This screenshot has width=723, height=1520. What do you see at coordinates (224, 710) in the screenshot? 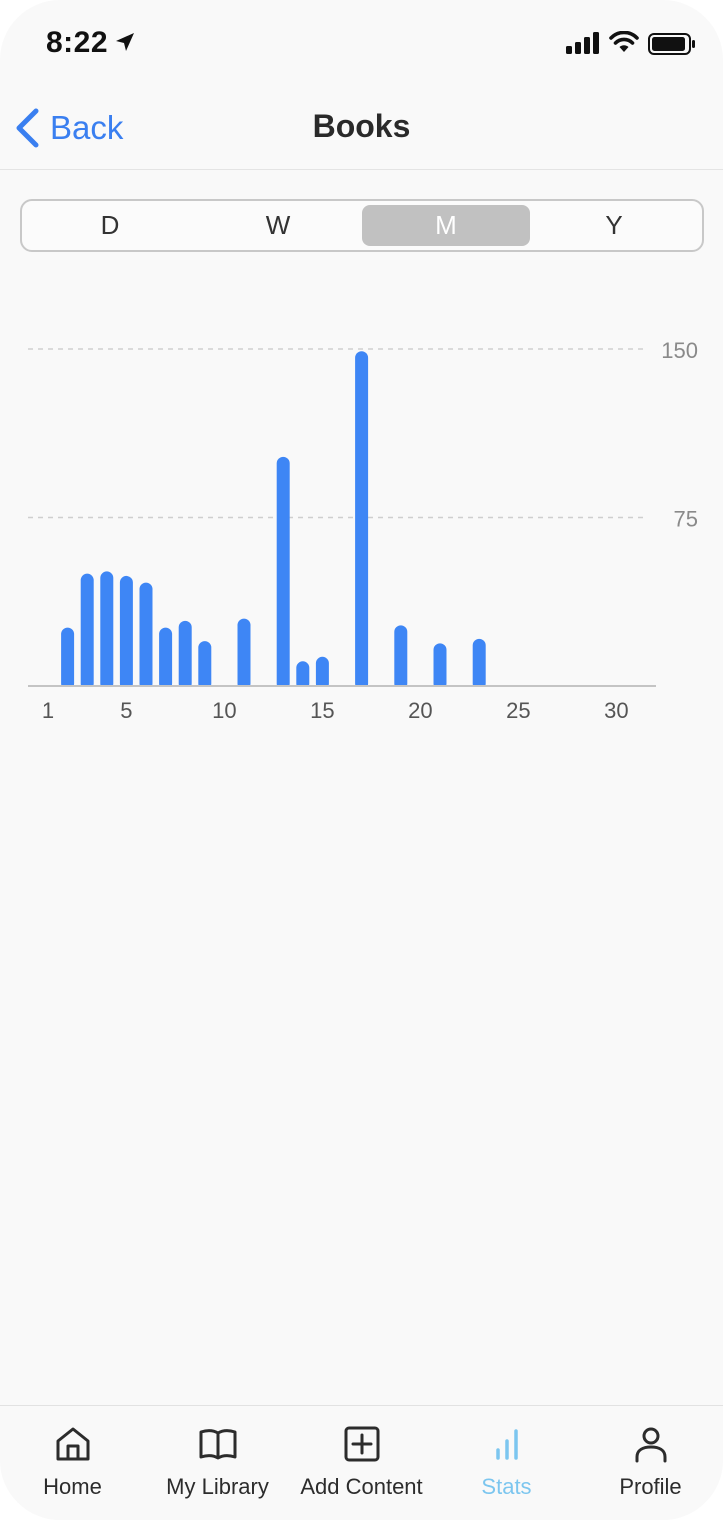
I see `x-tick-label: 10` at bounding box center [224, 710].